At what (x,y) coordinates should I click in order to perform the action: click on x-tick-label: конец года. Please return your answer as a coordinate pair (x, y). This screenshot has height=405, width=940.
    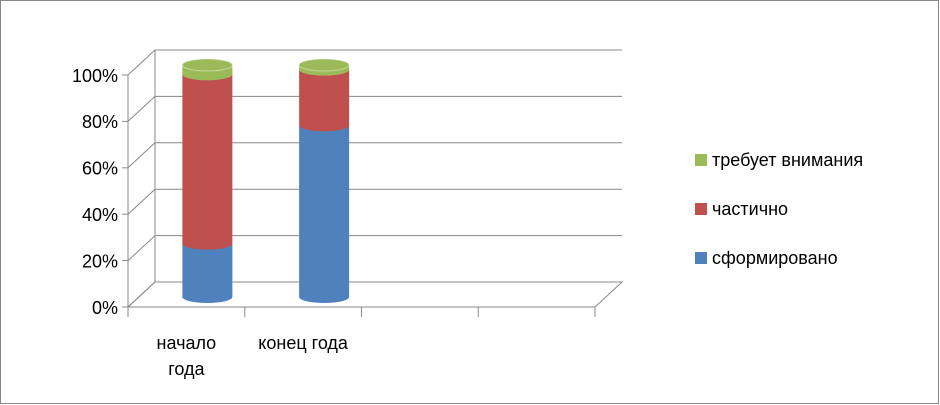
    Looking at the image, I should click on (303, 343).